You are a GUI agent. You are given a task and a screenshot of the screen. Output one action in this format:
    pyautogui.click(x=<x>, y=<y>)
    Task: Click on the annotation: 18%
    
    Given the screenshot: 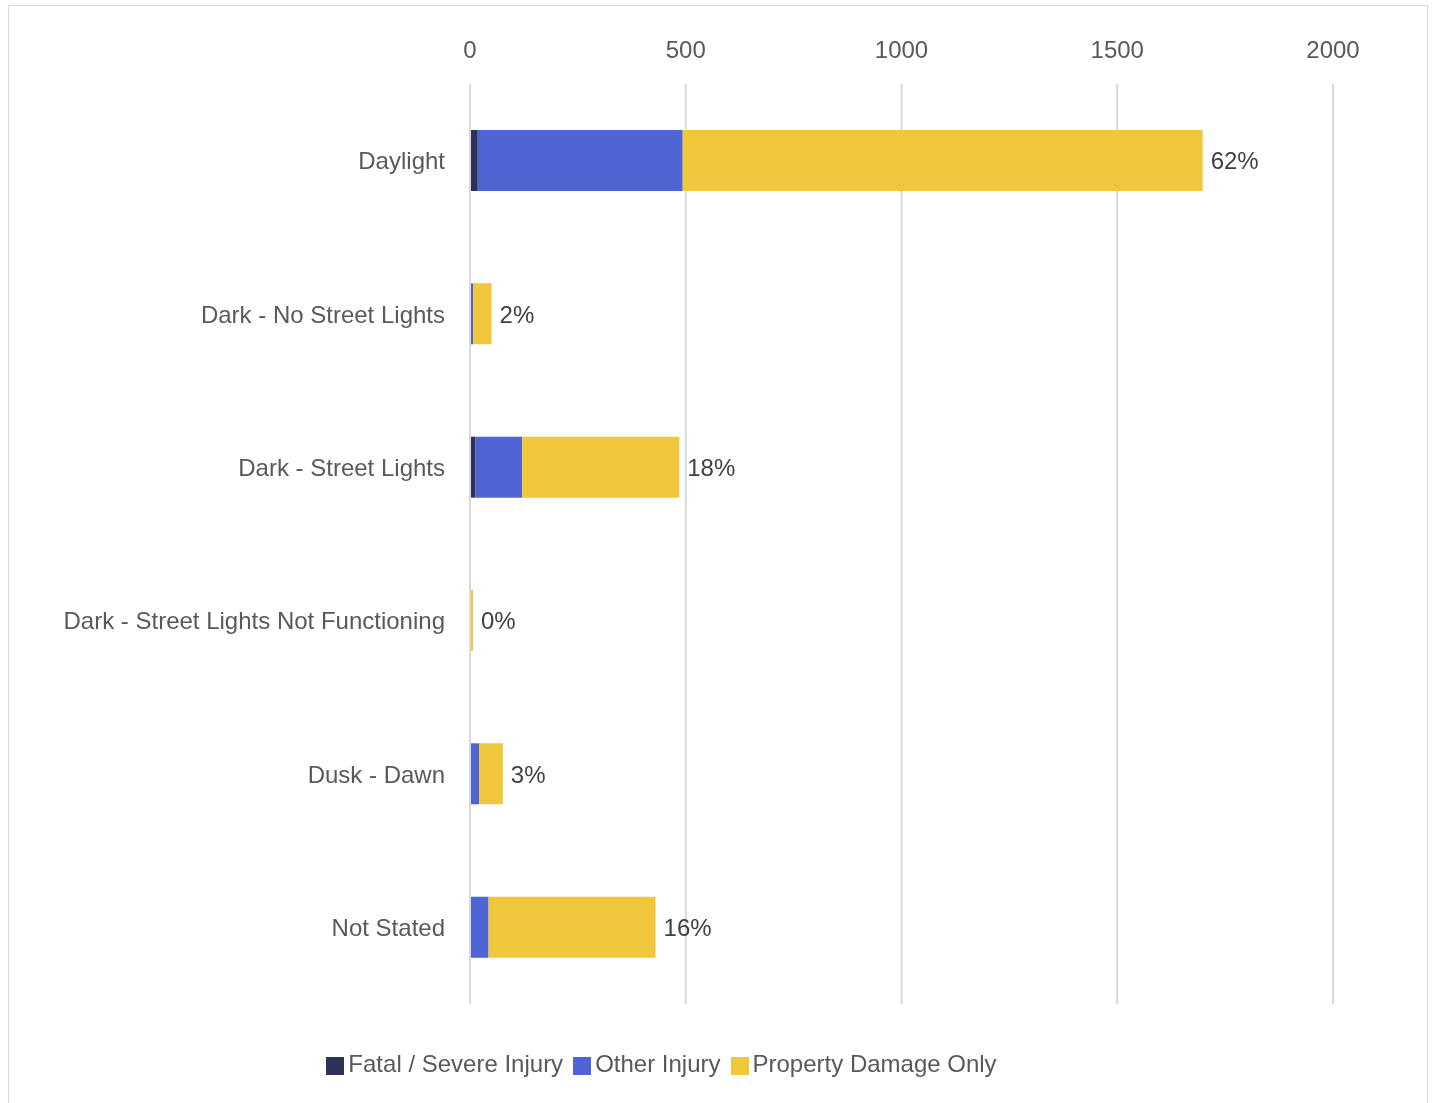 What is the action you would take?
    pyautogui.click(x=711, y=467)
    